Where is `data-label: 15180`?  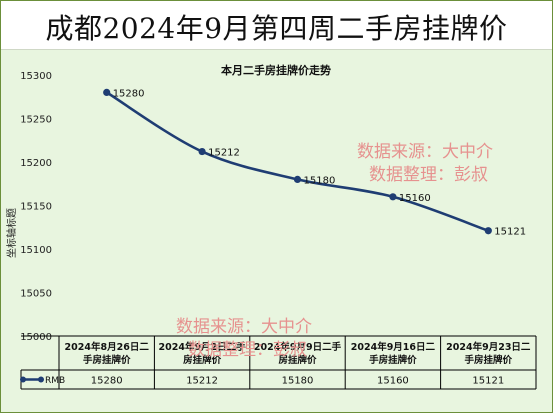
data-label: 15180 is located at coordinates (320, 180).